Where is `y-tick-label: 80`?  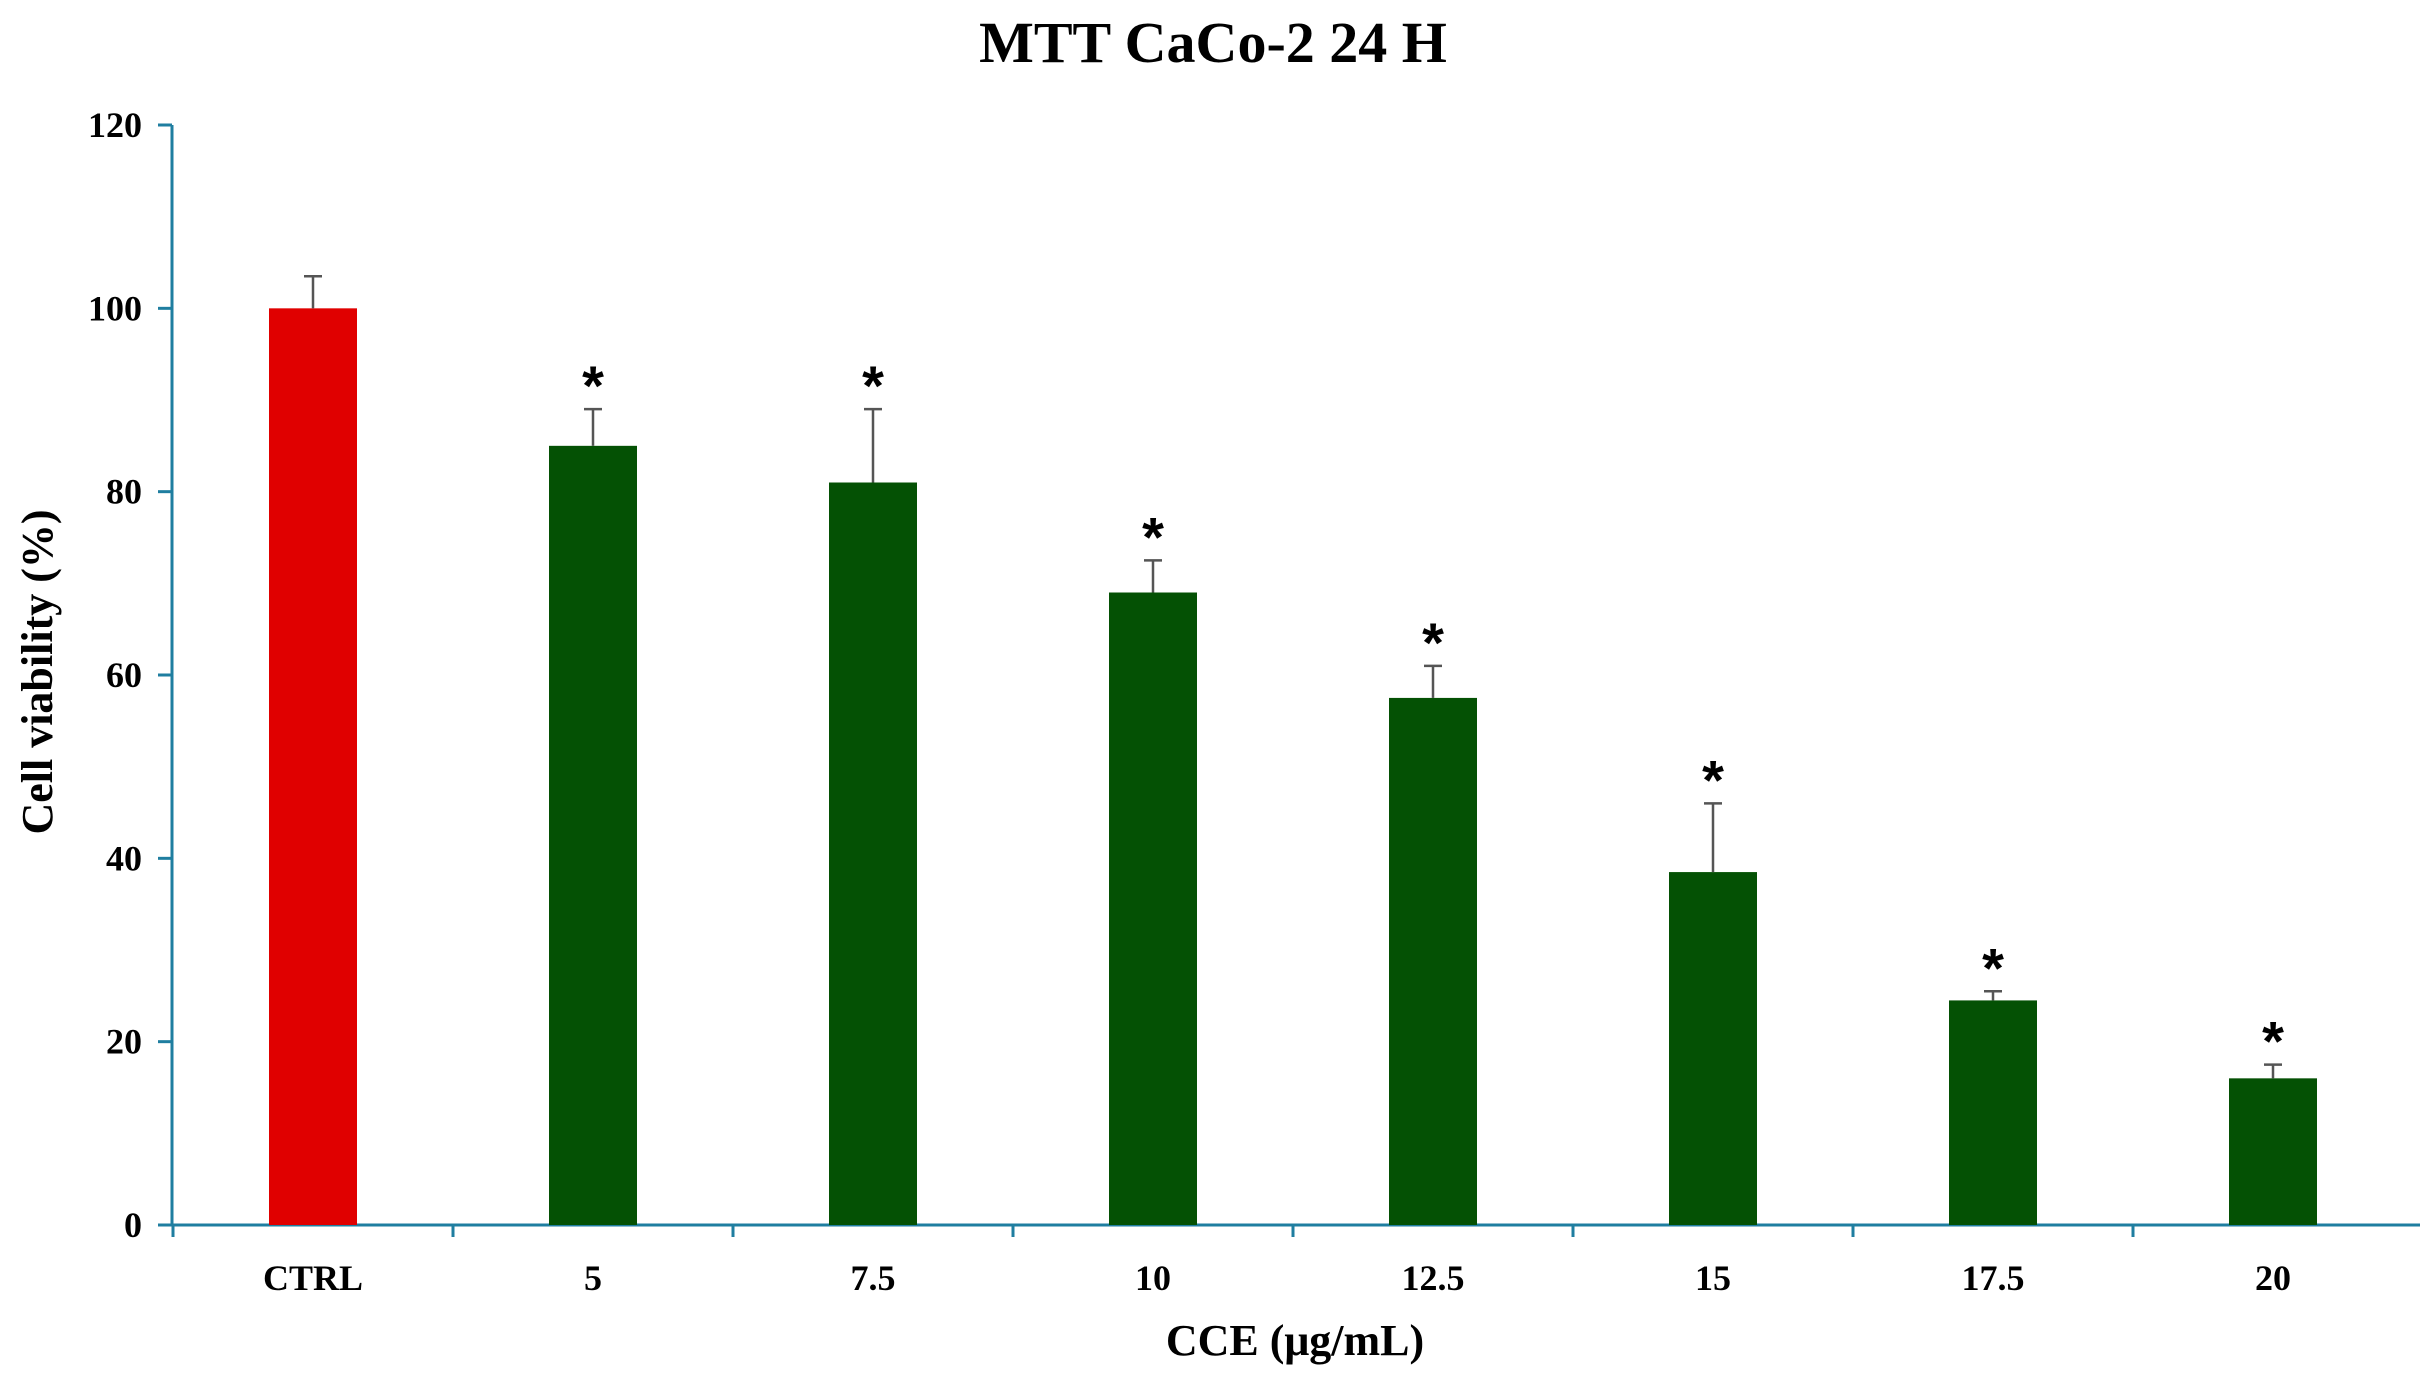 y-tick-label: 80 is located at coordinates (124, 492).